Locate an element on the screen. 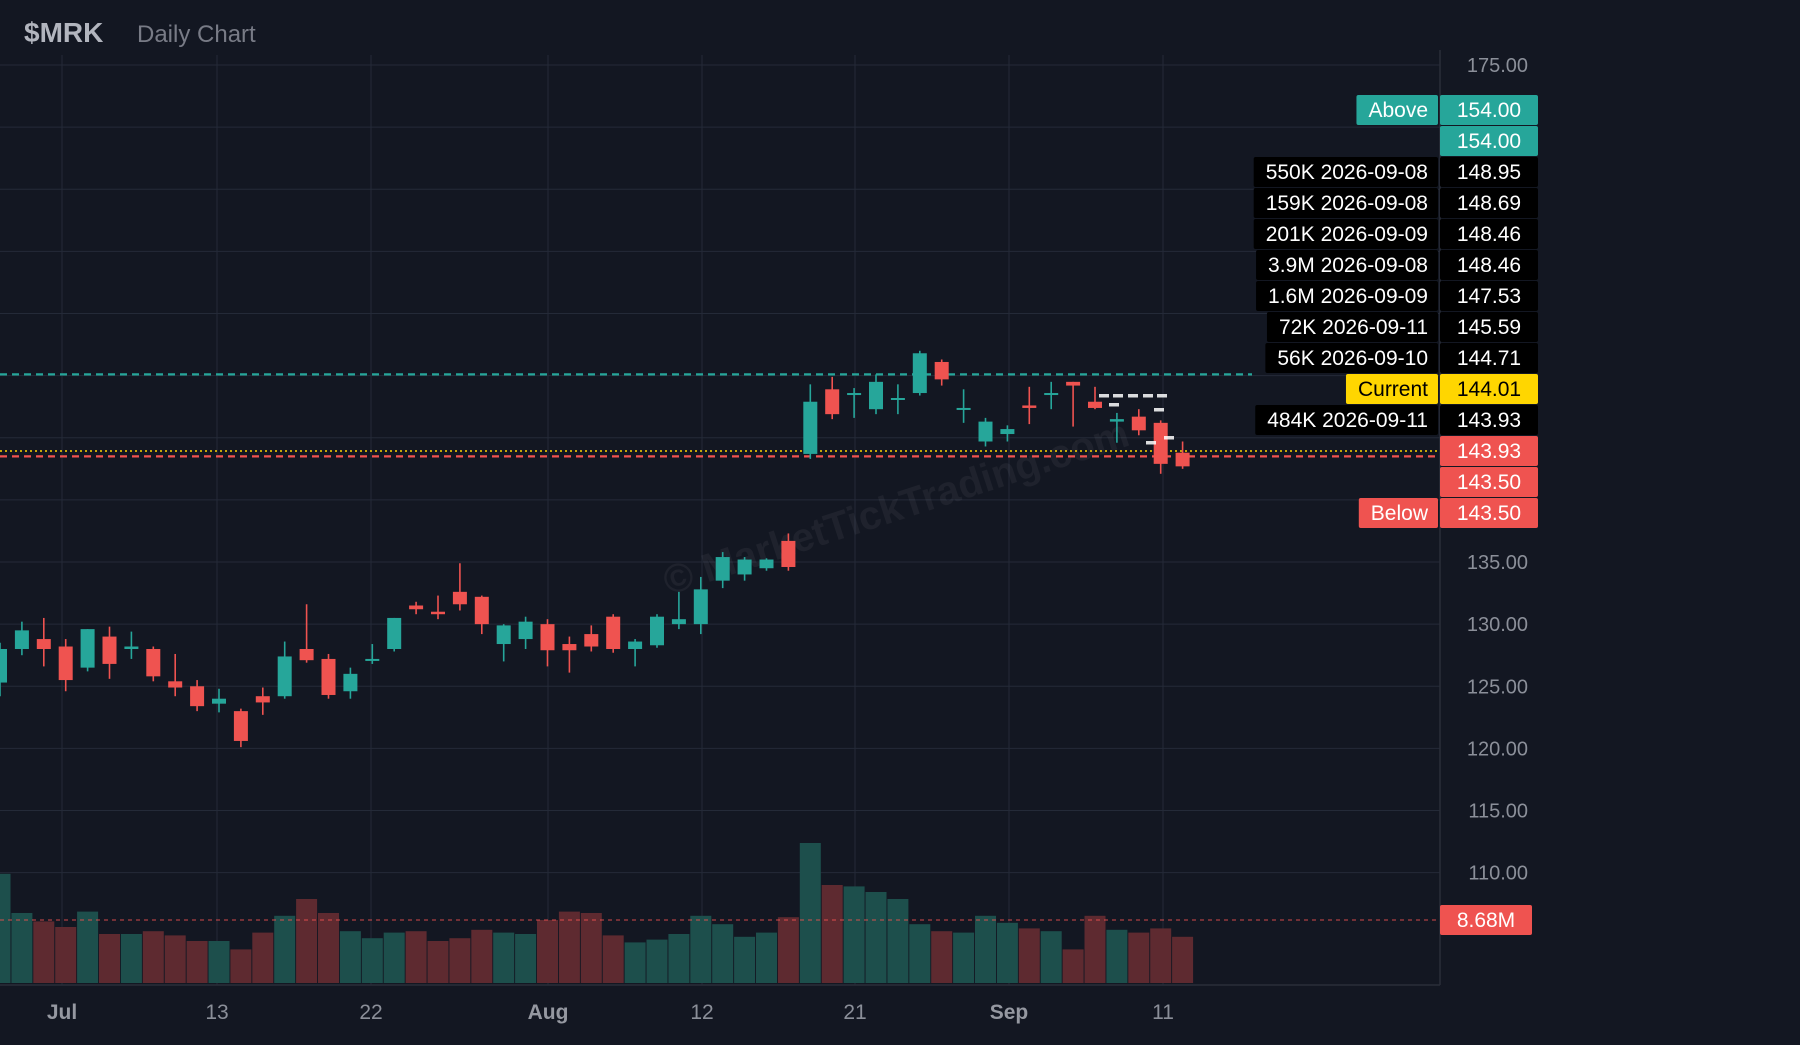  level-value: 147.53 is located at coordinates (1489, 296).